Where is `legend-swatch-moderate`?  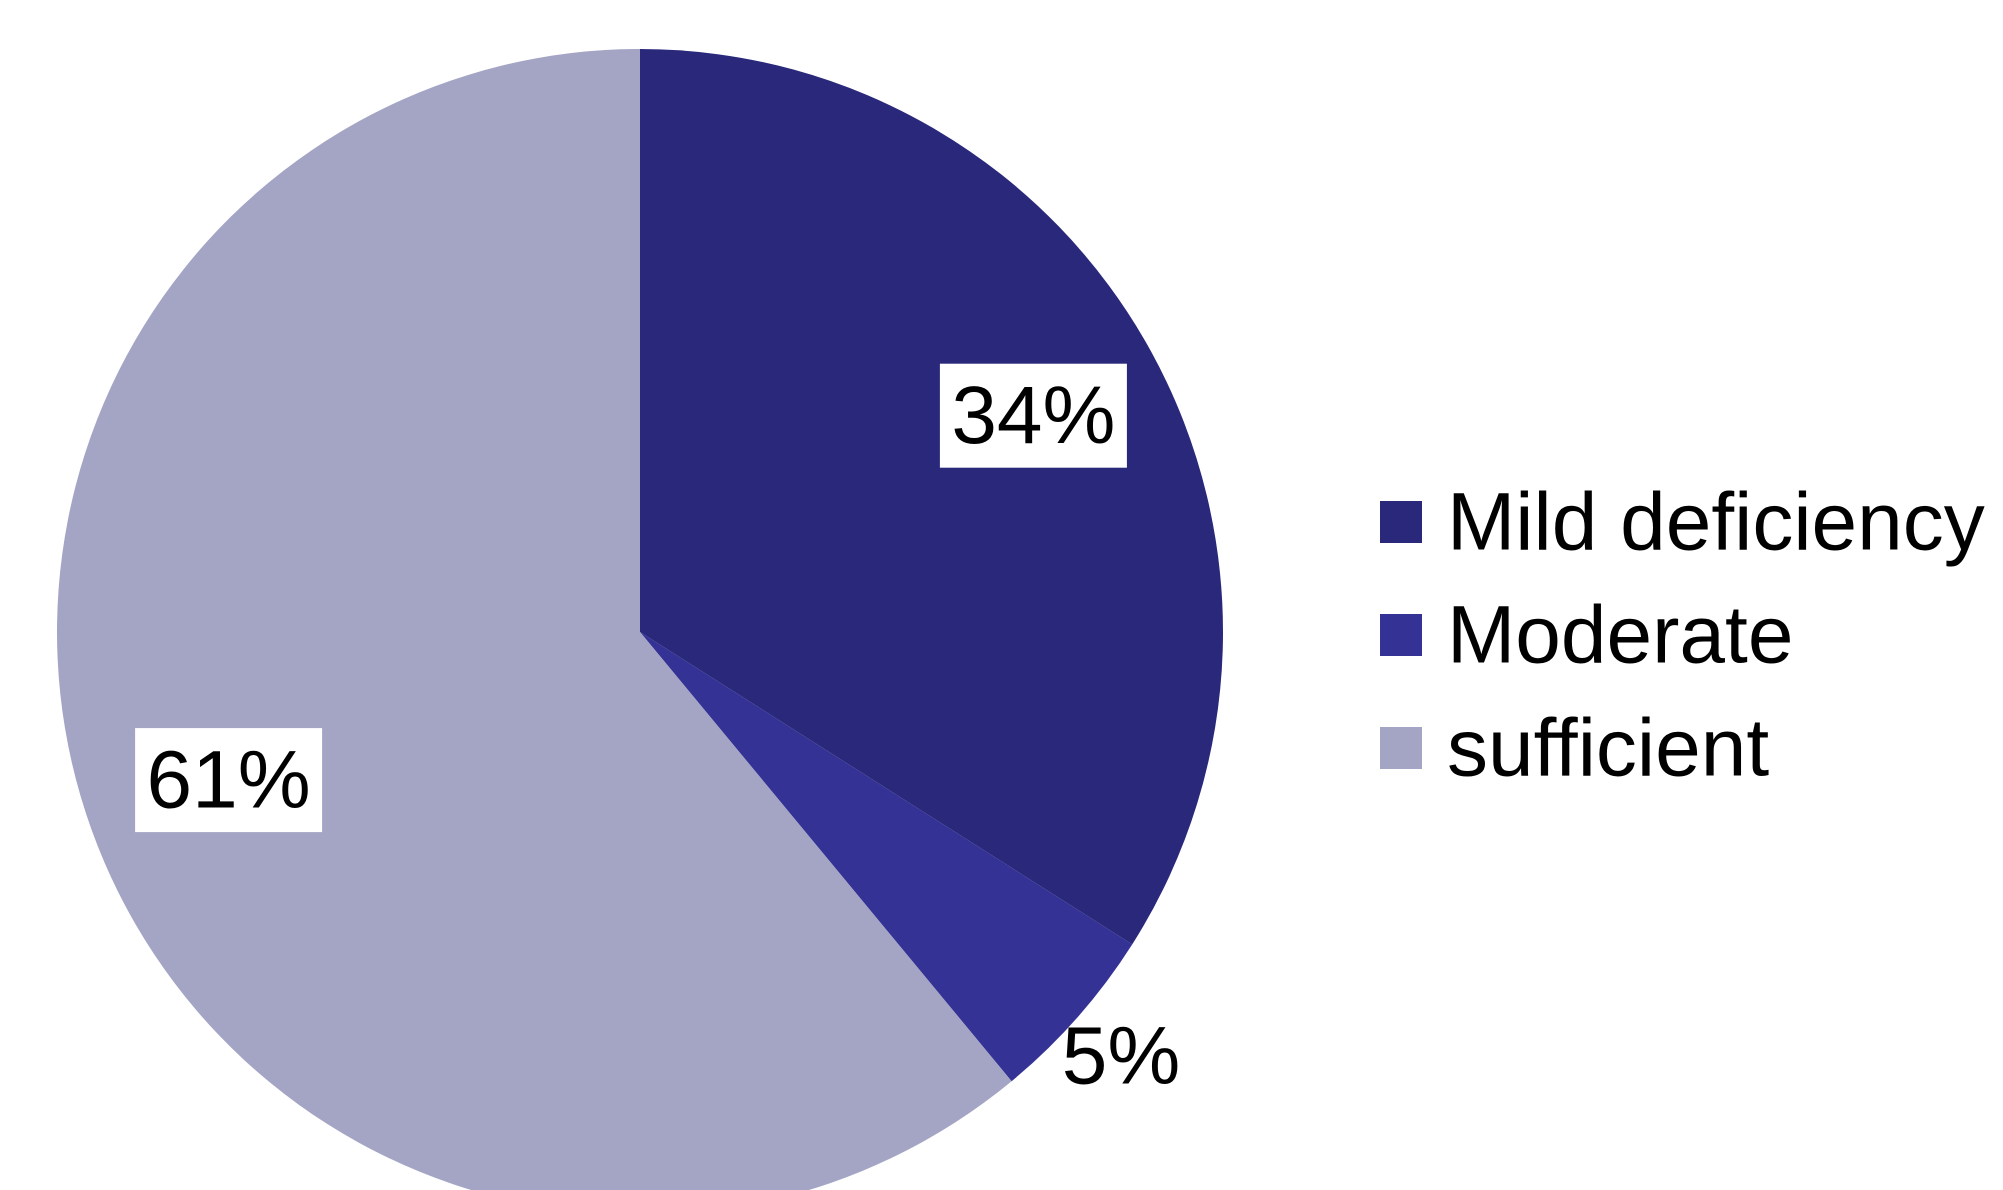 legend-swatch-moderate is located at coordinates (1401, 635).